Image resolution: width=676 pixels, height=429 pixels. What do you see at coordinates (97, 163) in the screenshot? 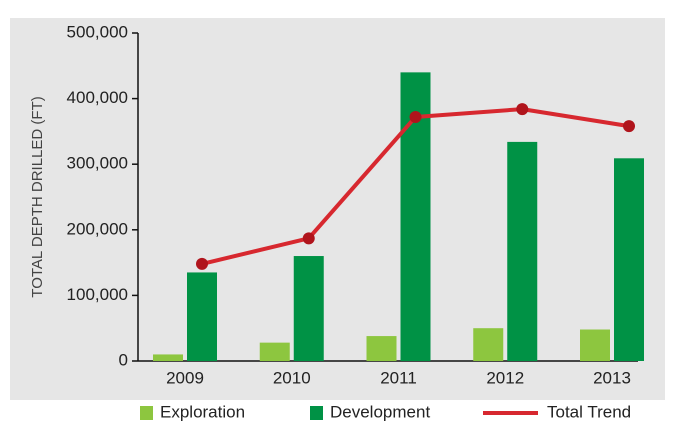
I see `y-tick-label: 300,000` at bounding box center [97, 163].